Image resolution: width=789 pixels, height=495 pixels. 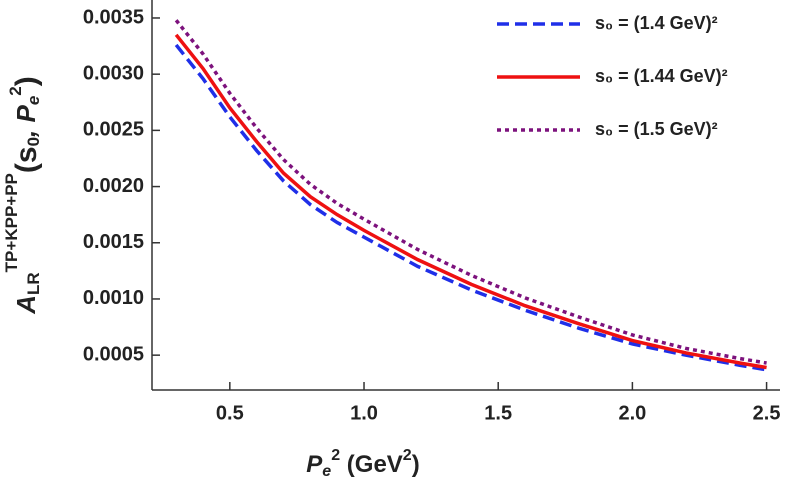 I want to click on y-label-part: A, so click(x=26, y=305).